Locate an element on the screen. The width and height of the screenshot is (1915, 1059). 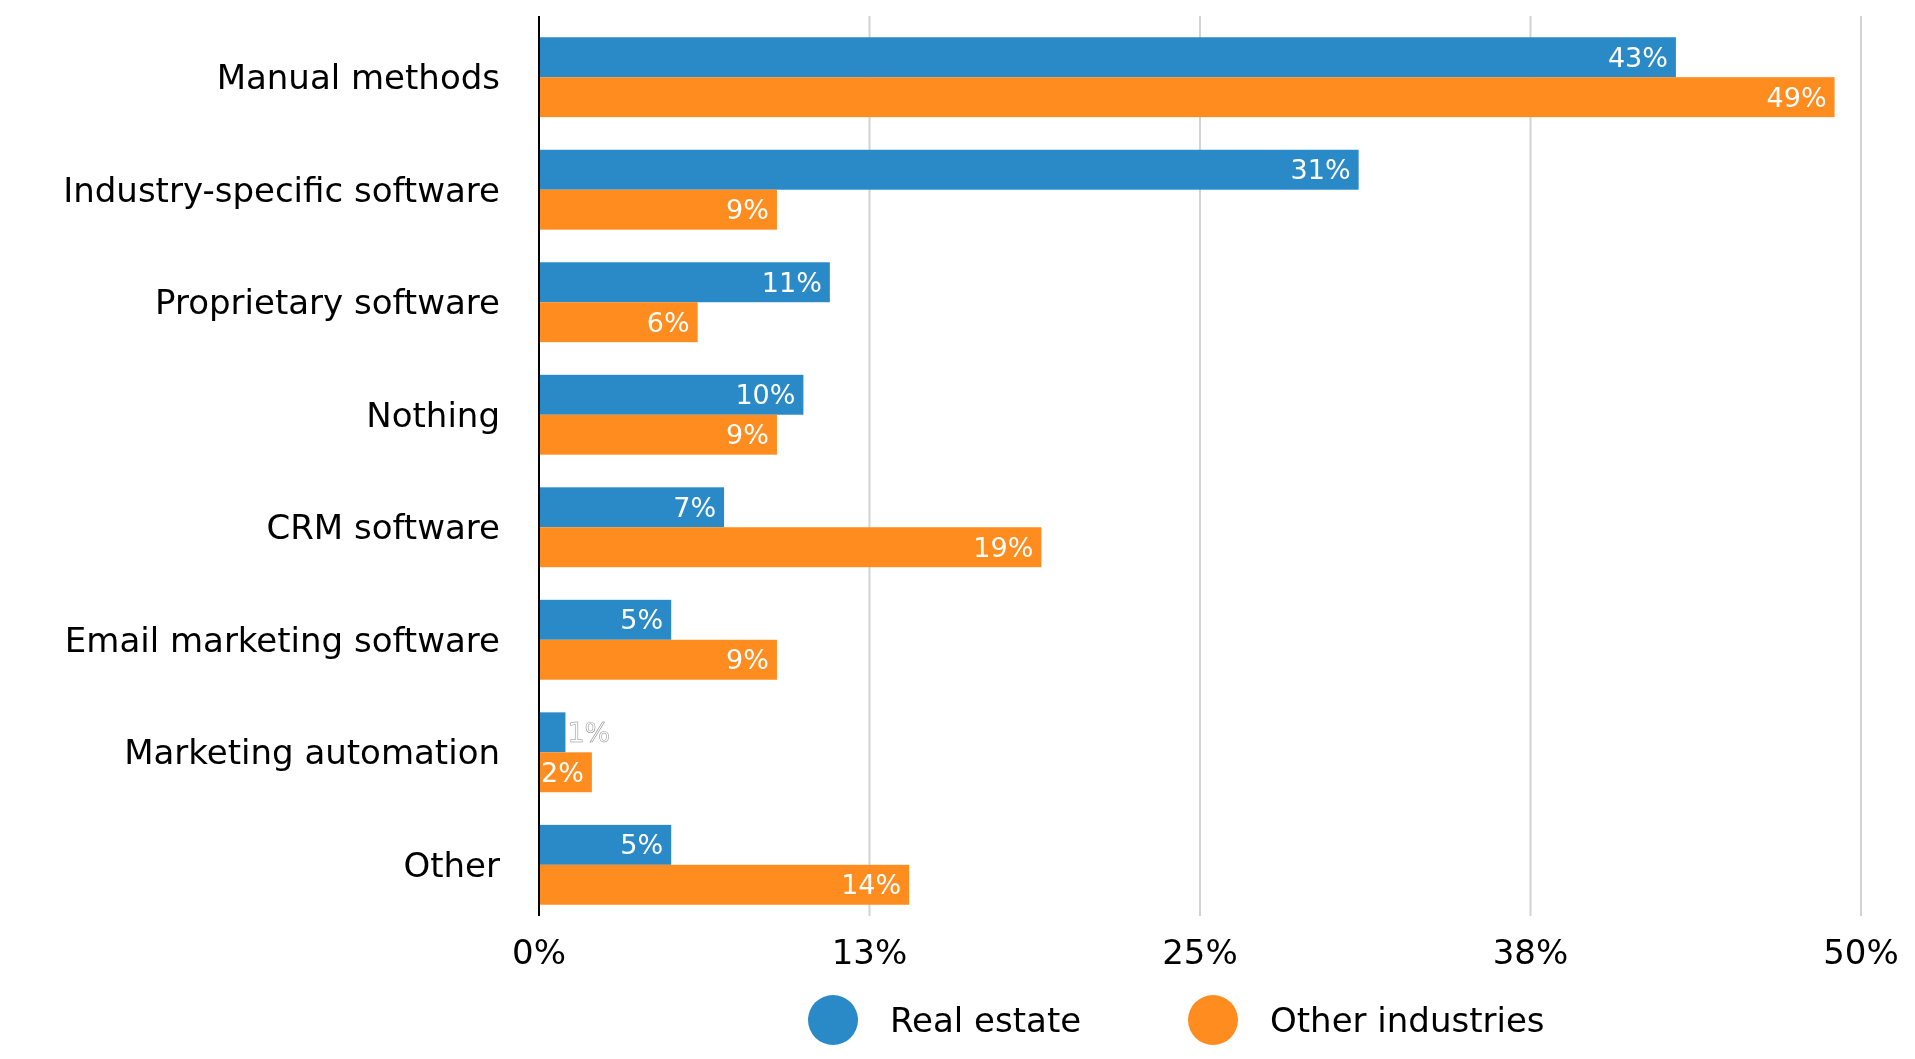
y-tick-label: CRM software is located at coordinates (383, 527).